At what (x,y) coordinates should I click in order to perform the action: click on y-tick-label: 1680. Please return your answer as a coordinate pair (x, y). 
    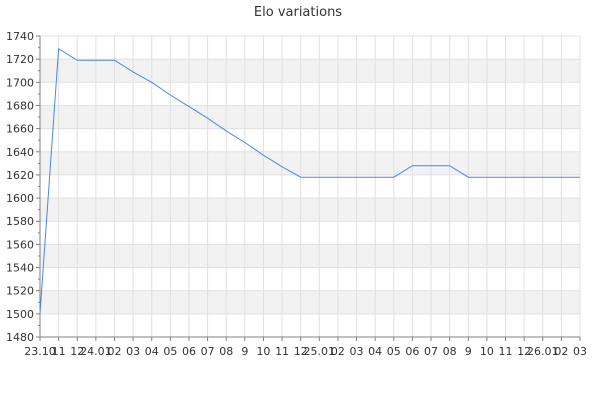
    Looking at the image, I should click on (20, 105).